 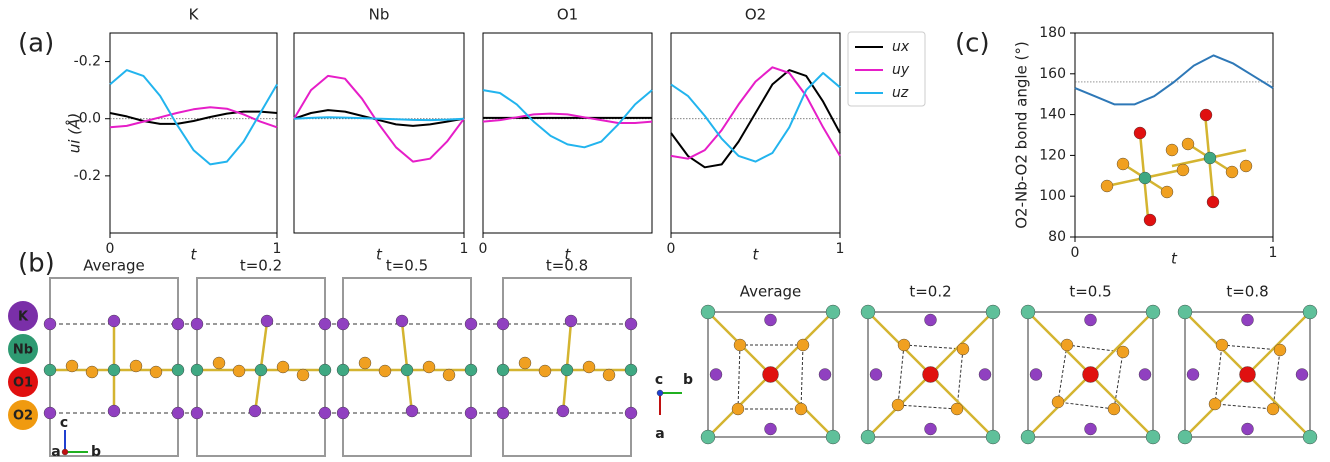 What do you see at coordinates (1052, 196) in the screenshot?
I see `y-tick-label: 100` at bounding box center [1052, 196].